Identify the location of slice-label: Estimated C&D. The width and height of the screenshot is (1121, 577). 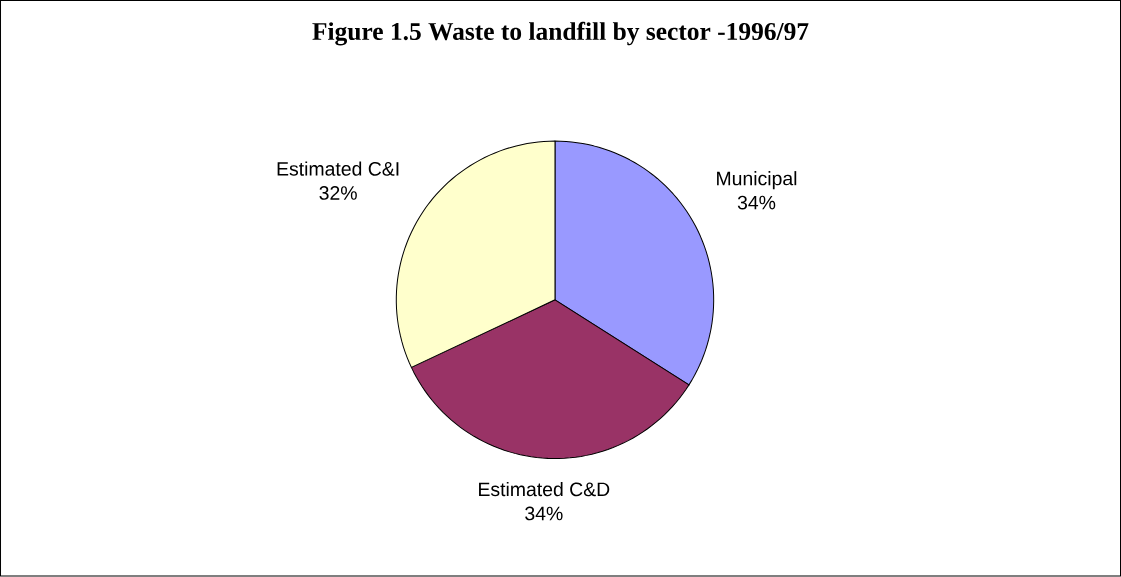
(544, 489).